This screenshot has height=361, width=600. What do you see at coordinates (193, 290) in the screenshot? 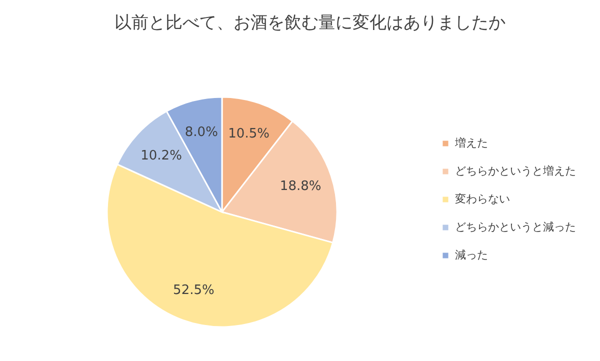
I see `data-label: 52.5%` at bounding box center [193, 290].